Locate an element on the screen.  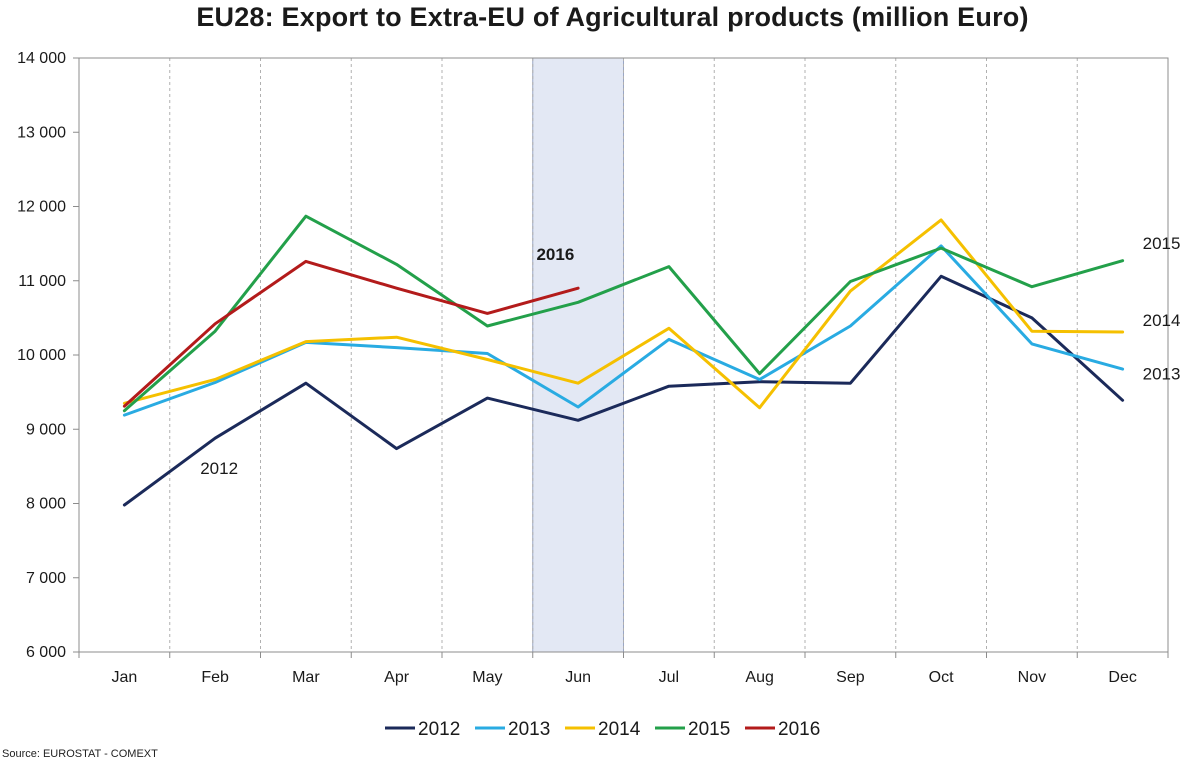
highlight-band is located at coordinates (578, 355).